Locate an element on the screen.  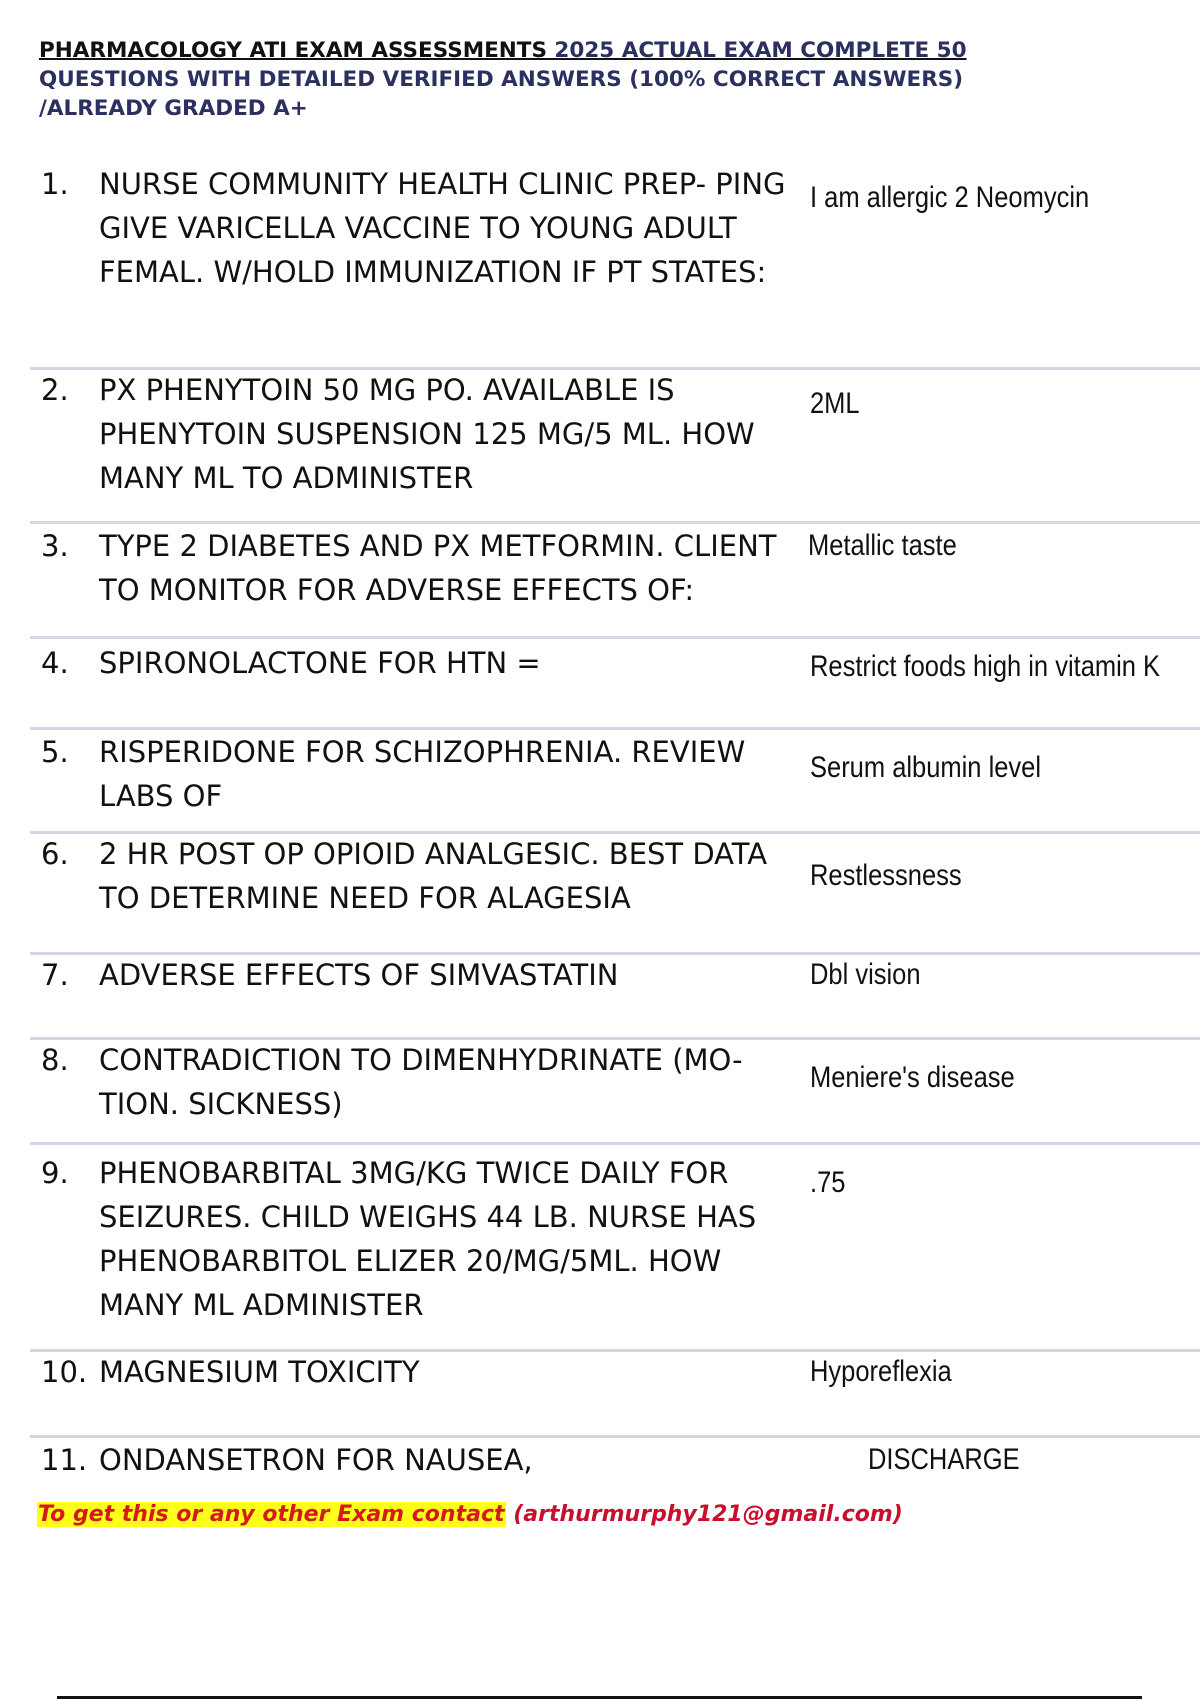
promo-text: To get this or any other Exam contact is located at coordinates (271, 1514).